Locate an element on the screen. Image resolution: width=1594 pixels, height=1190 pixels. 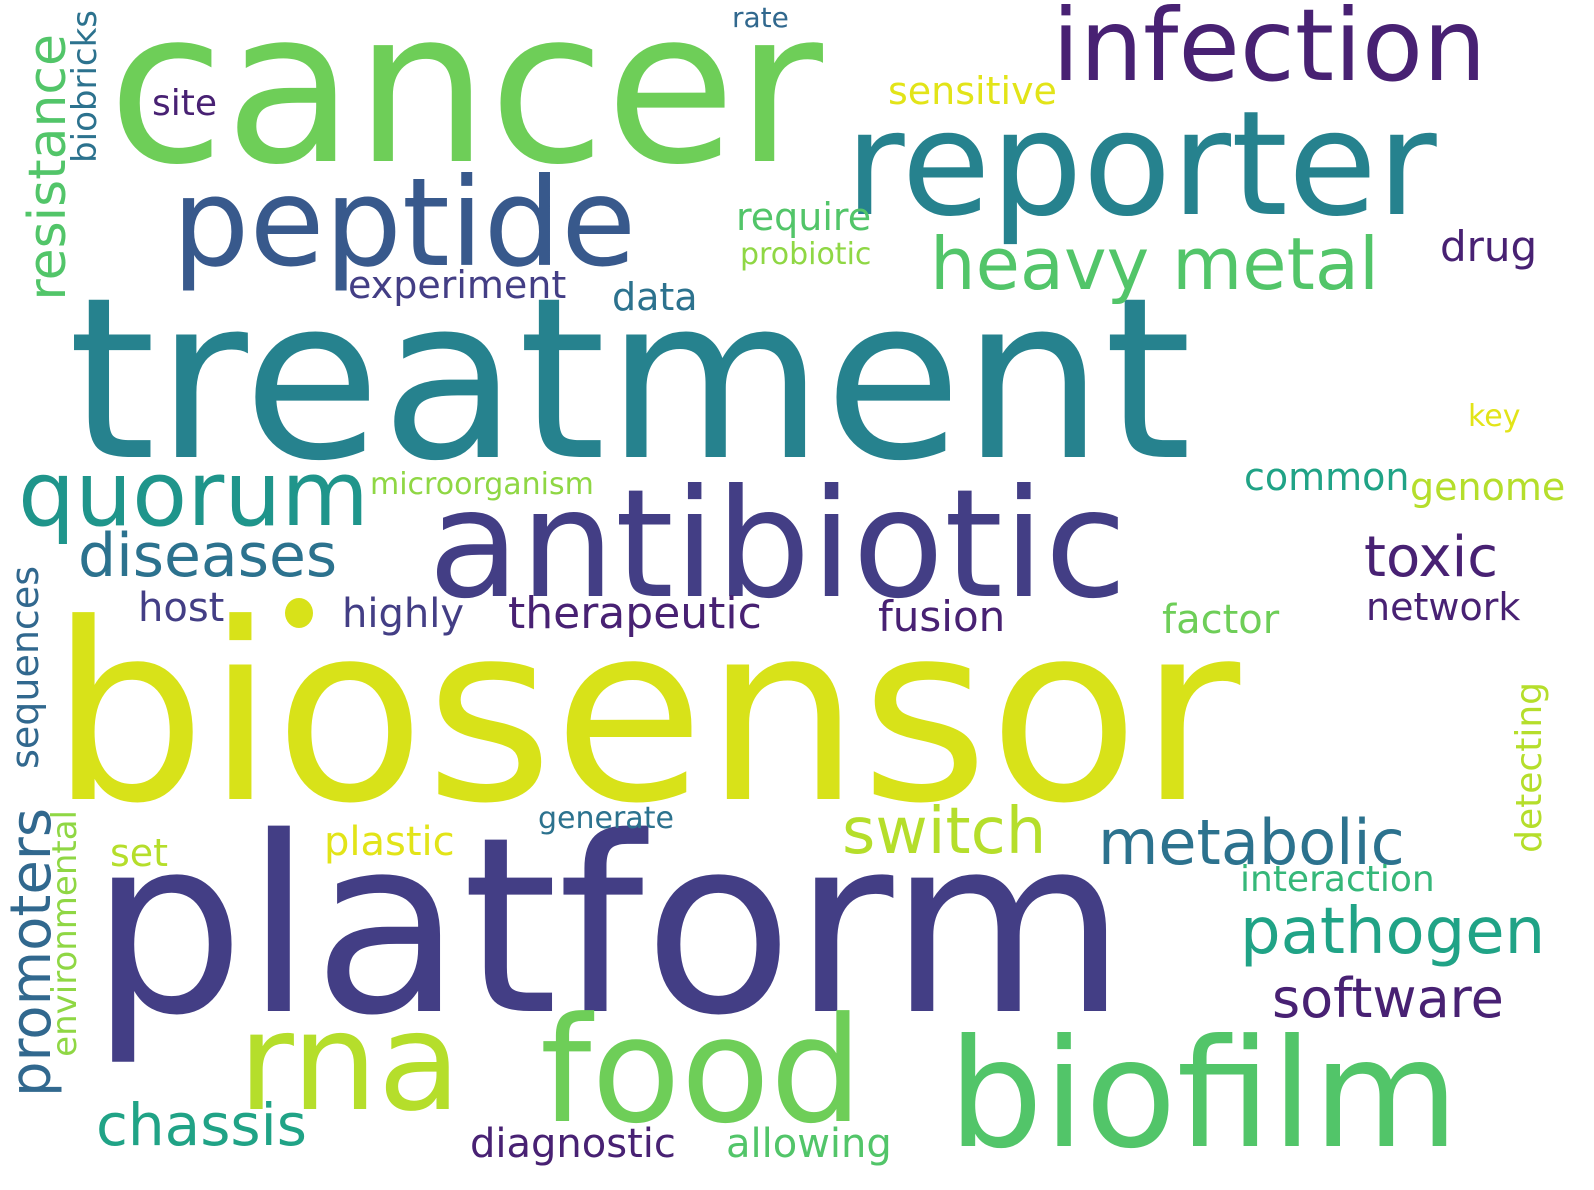
word-factor: factor is located at coordinates (1221, 620).